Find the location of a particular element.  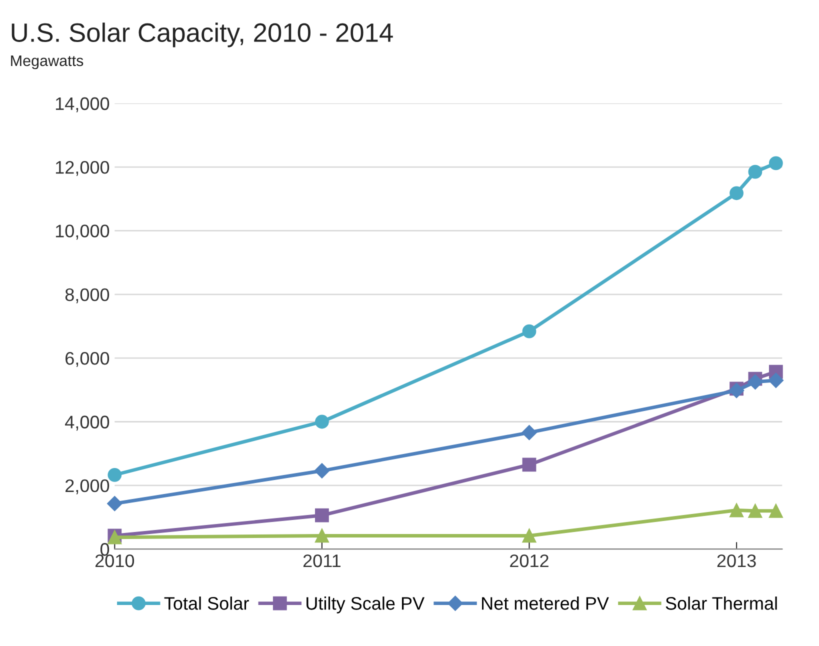

legend-label: Total Solar is located at coordinates (206, 603).